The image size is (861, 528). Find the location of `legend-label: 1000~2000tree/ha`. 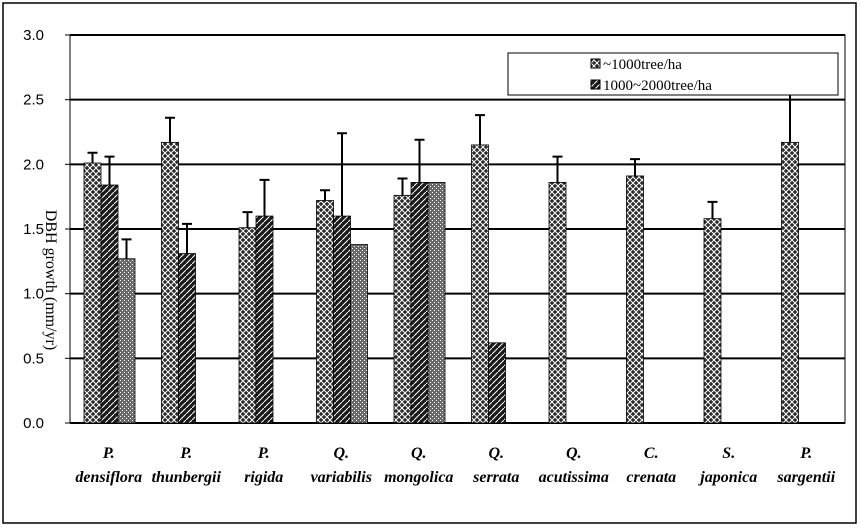

legend-label: 1000~2000tree/ha is located at coordinates (657, 86).